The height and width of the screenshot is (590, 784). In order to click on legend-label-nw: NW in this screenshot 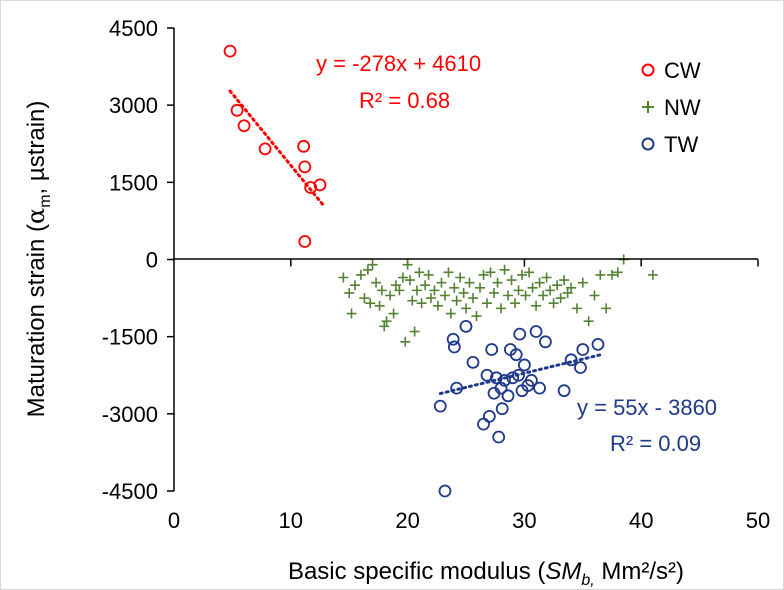, I will do `click(682, 107)`.